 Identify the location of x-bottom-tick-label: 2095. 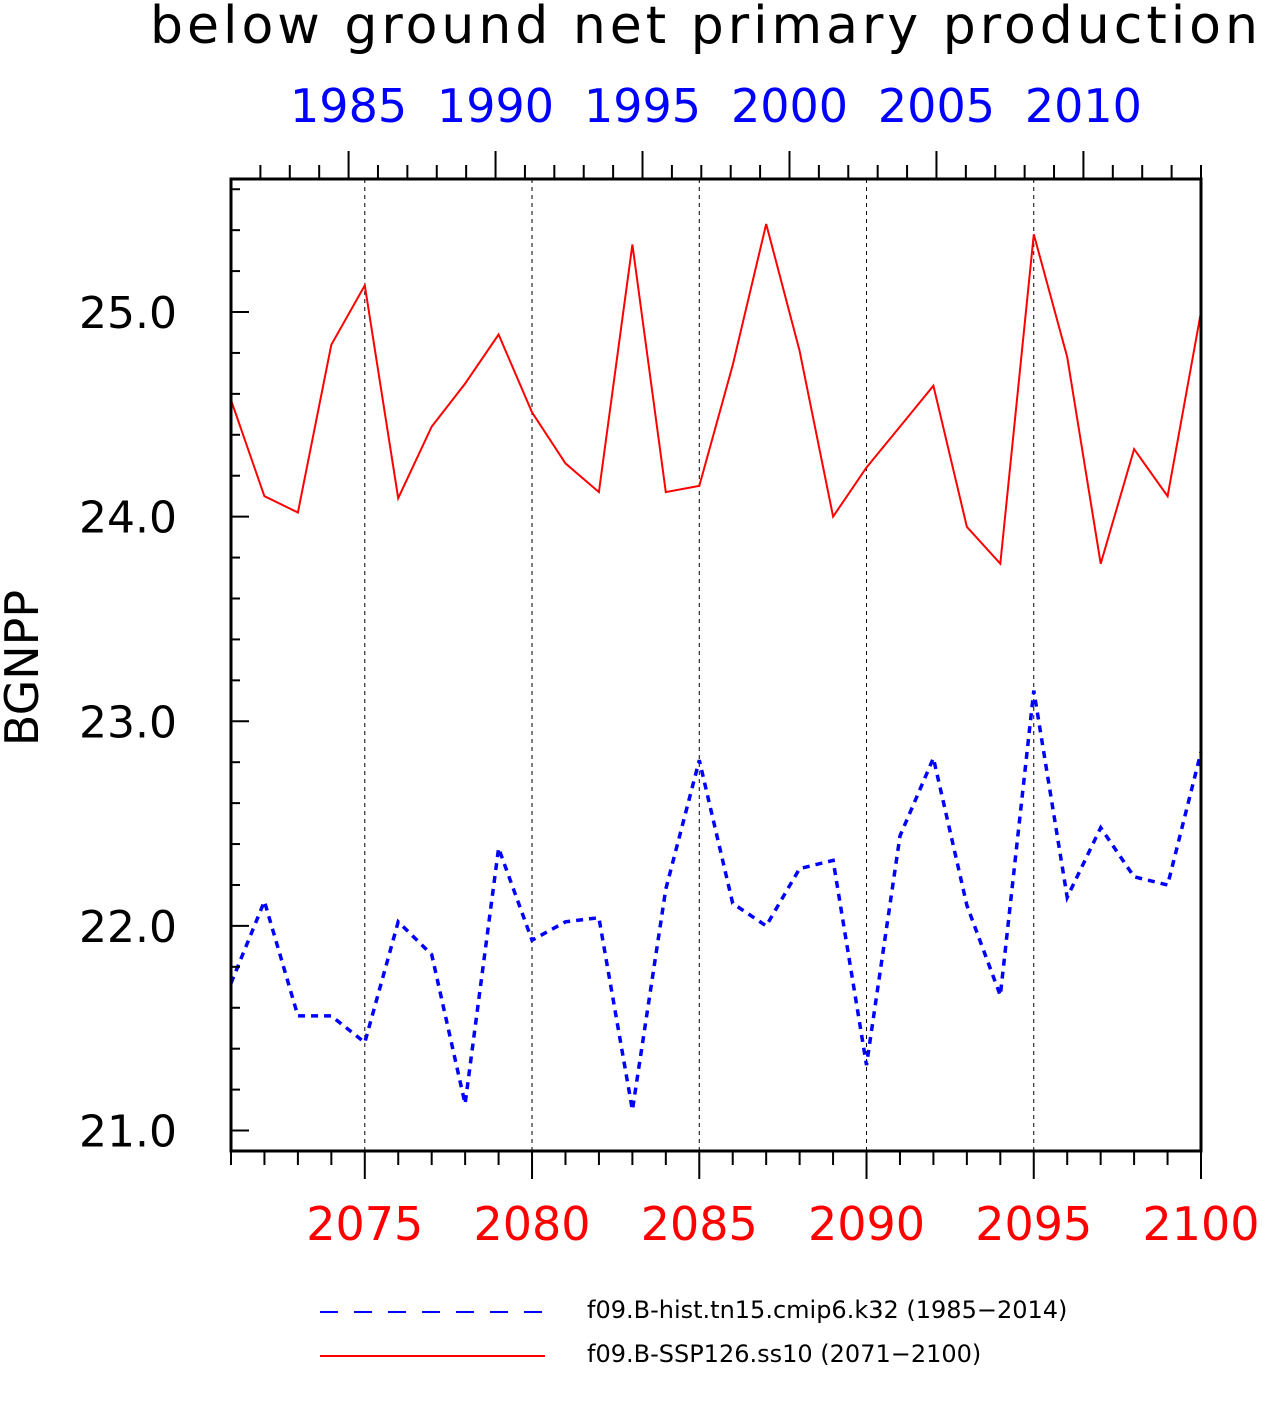
(1033, 1224).